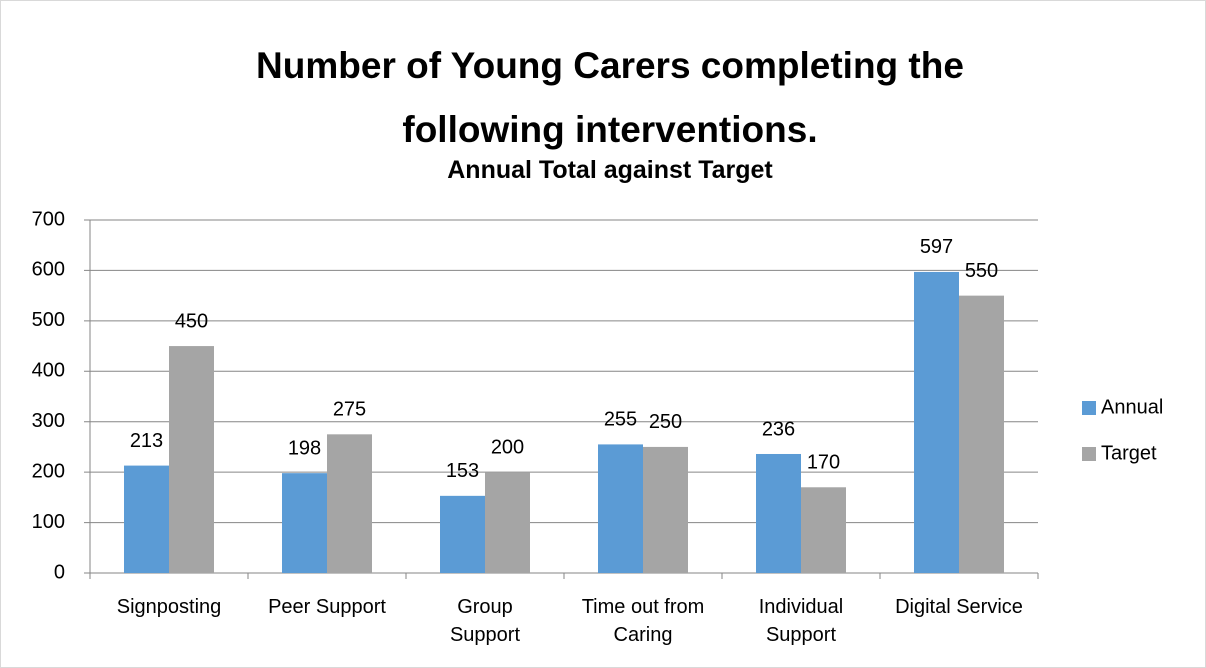 Image resolution: width=1206 pixels, height=668 pixels. I want to click on x-tick-label: Peer Support, so click(327, 607).